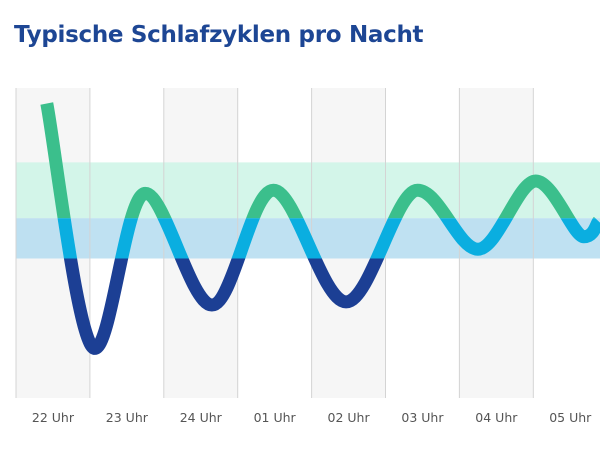  I want to click on x-tick-label: 22 Uhr, so click(53, 417).